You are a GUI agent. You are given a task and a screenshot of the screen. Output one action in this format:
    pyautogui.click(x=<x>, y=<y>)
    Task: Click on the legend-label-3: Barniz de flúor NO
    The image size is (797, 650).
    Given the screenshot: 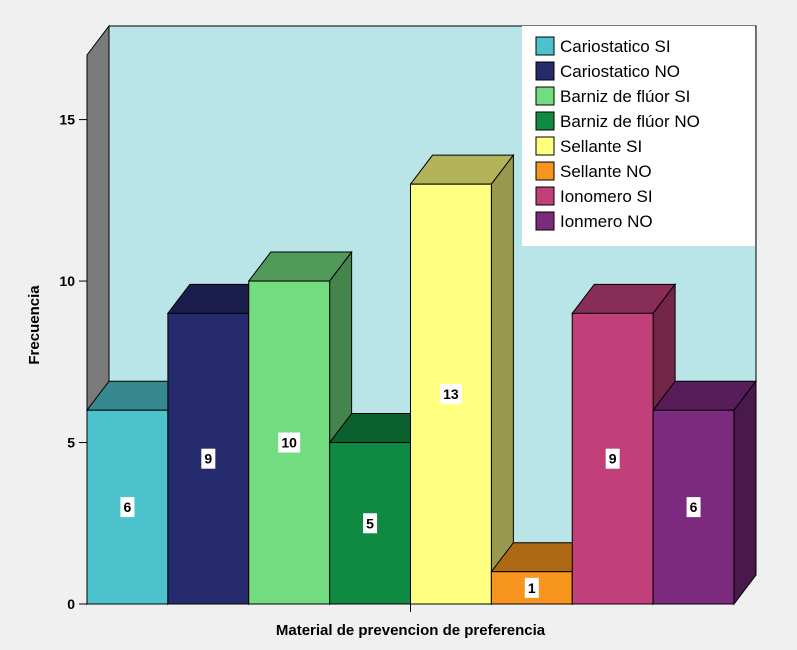 What is the action you would take?
    pyautogui.click(x=630, y=121)
    